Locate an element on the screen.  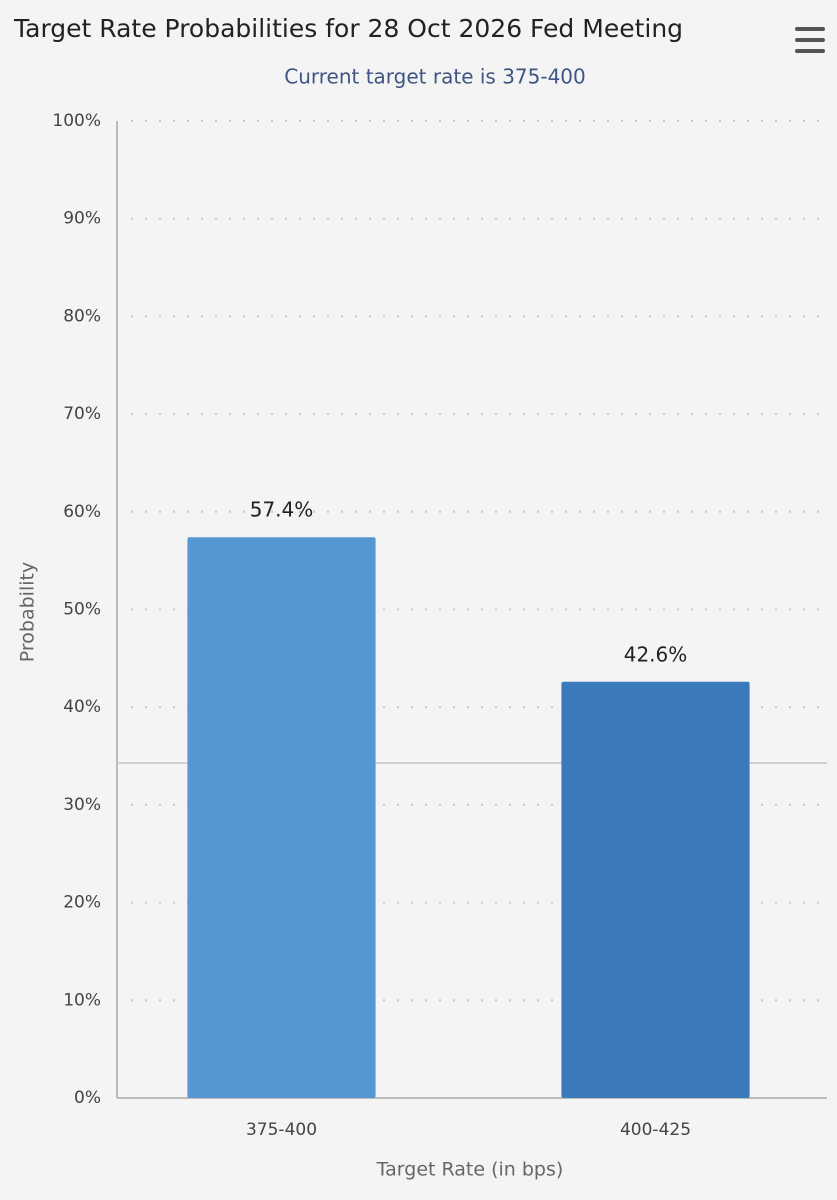
x-axis-title: Target Rate (in bps) is located at coordinates (470, 1170).